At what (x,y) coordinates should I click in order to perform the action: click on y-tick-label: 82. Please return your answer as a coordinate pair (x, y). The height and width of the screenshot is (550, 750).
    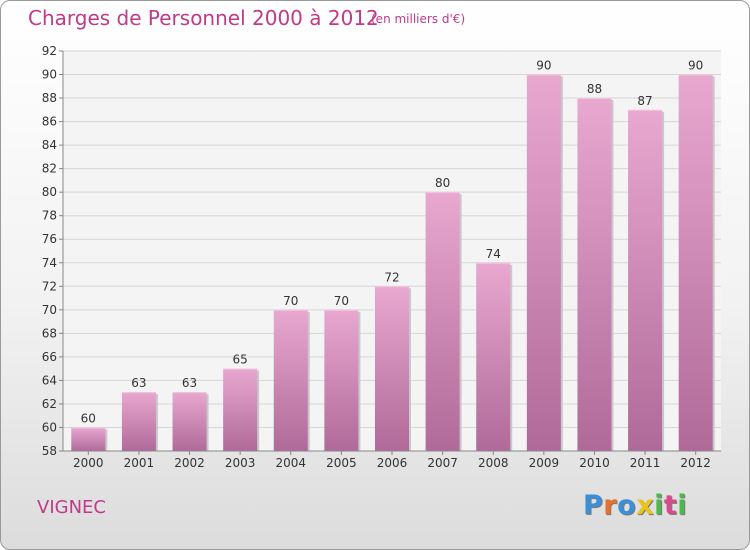
    Looking at the image, I should click on (49, 169).